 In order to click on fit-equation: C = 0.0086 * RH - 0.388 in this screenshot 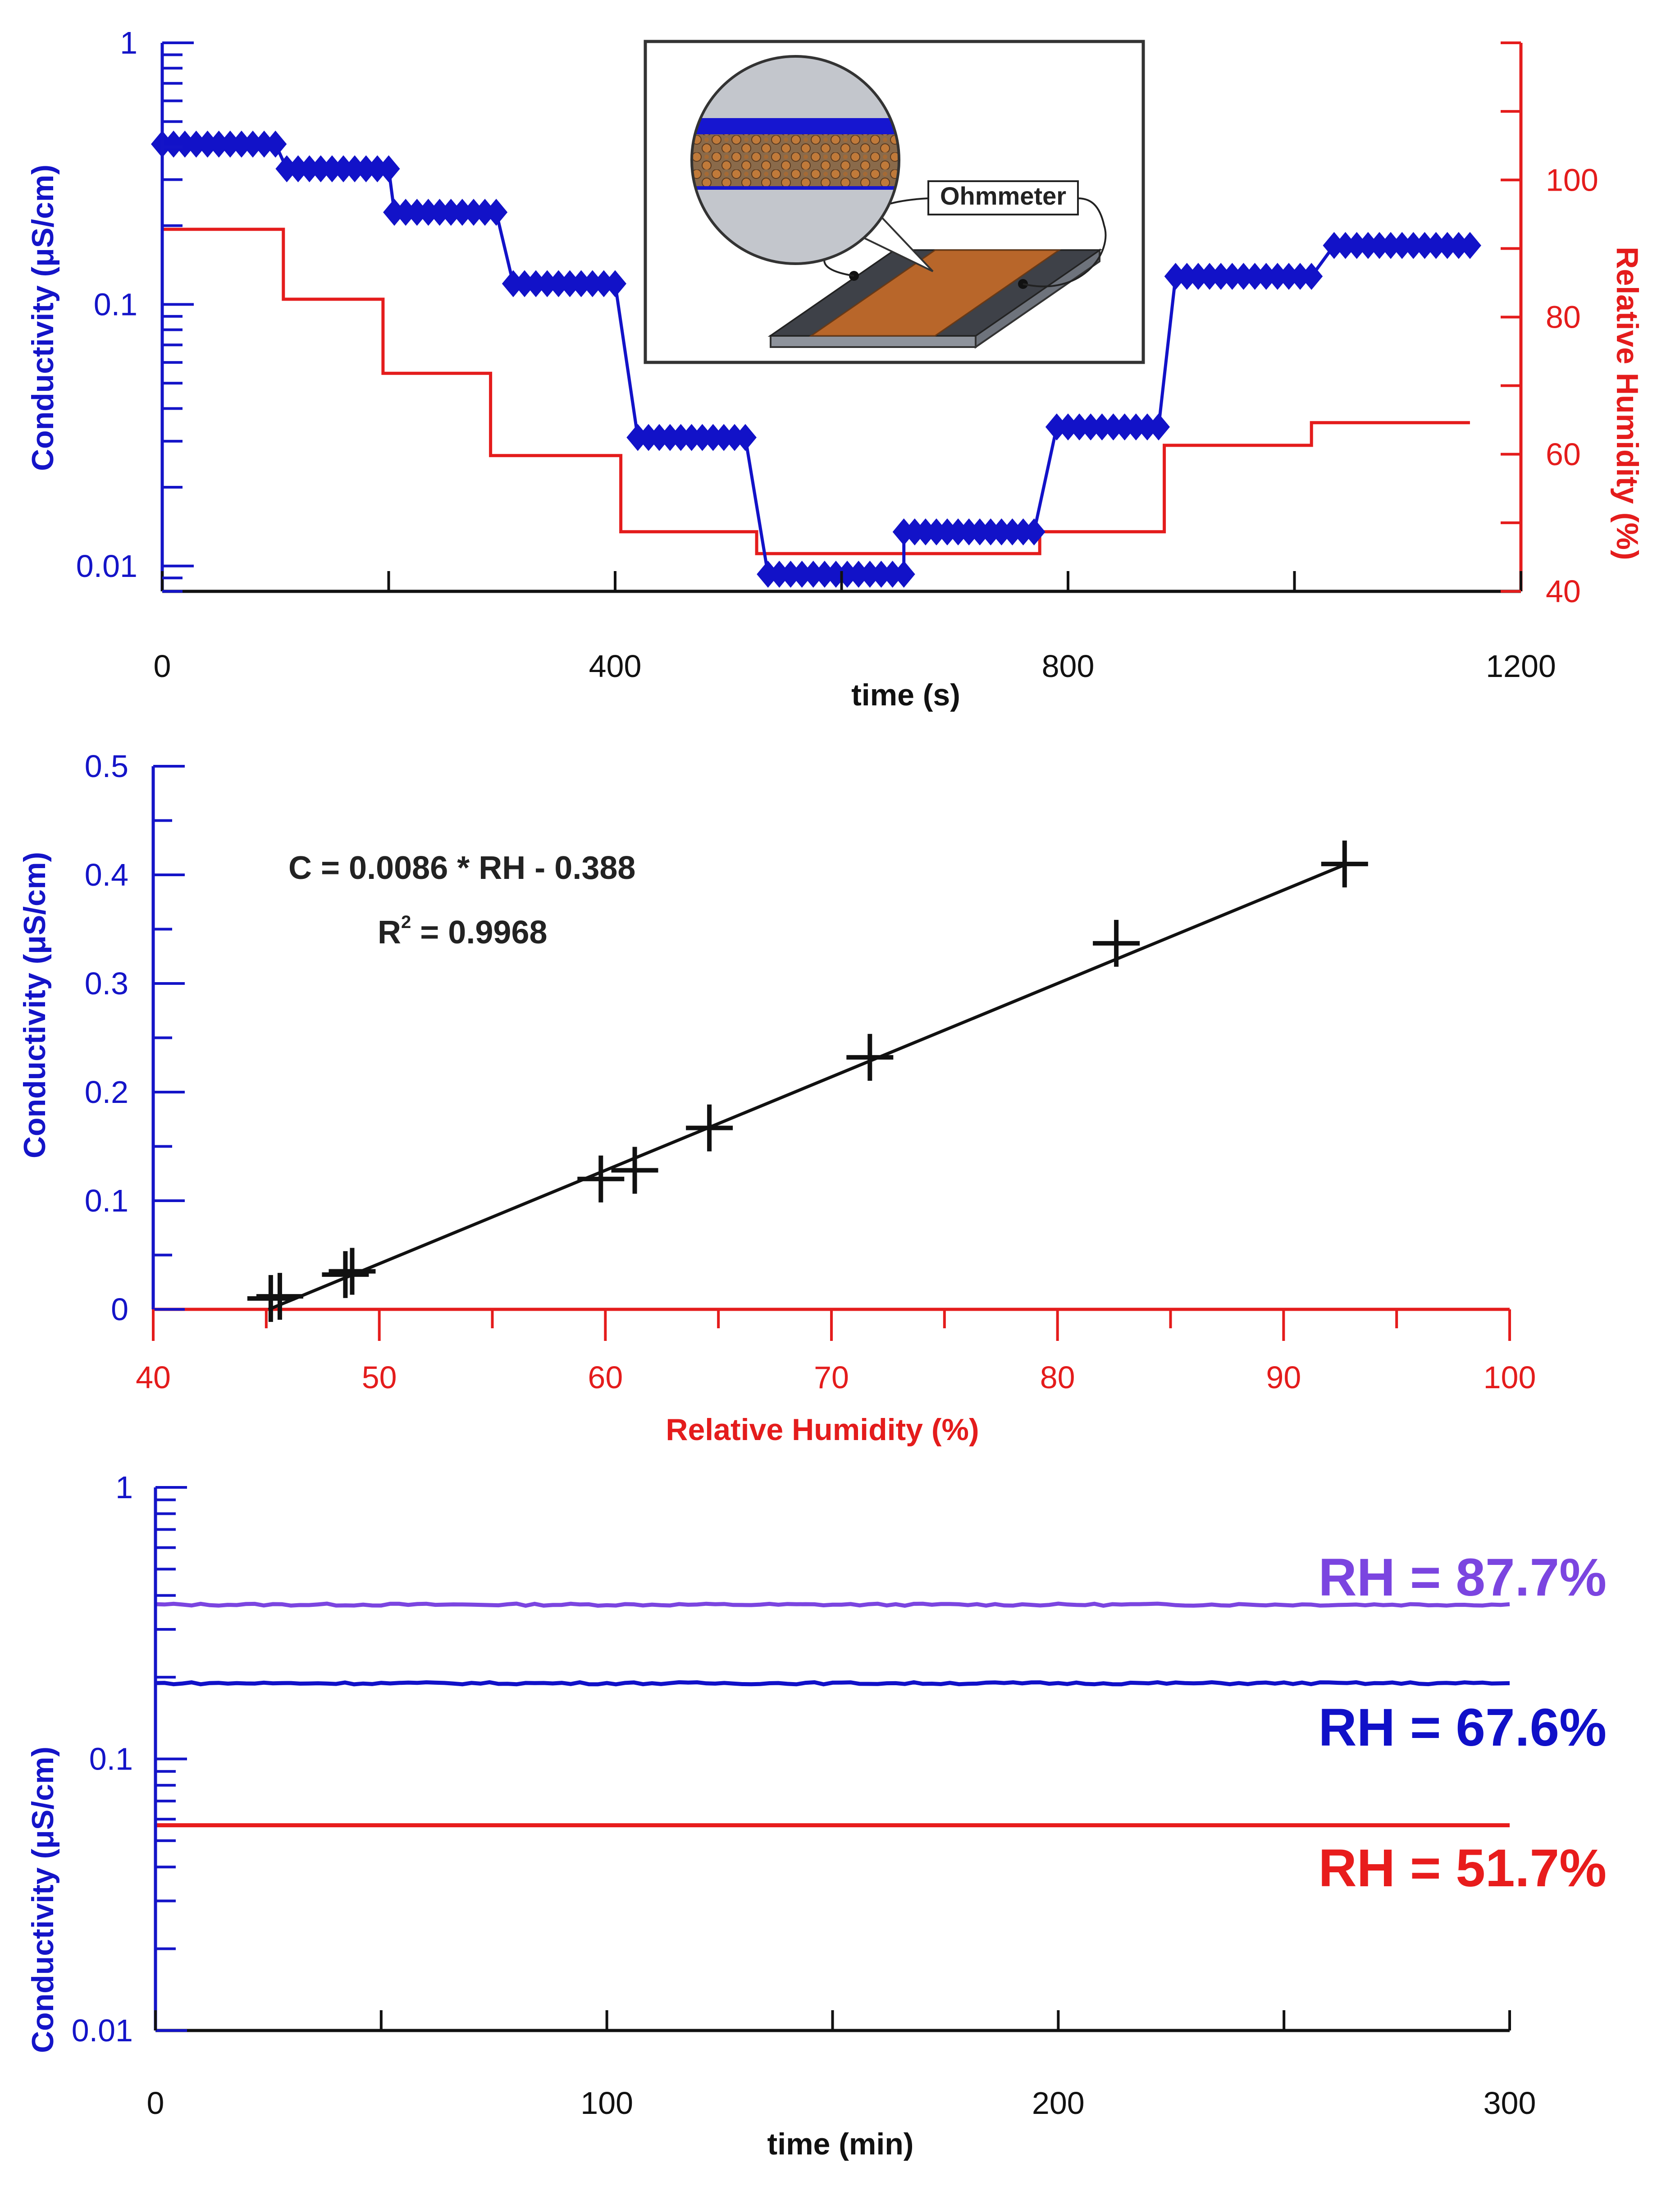, I will do `click(461, 868)`.